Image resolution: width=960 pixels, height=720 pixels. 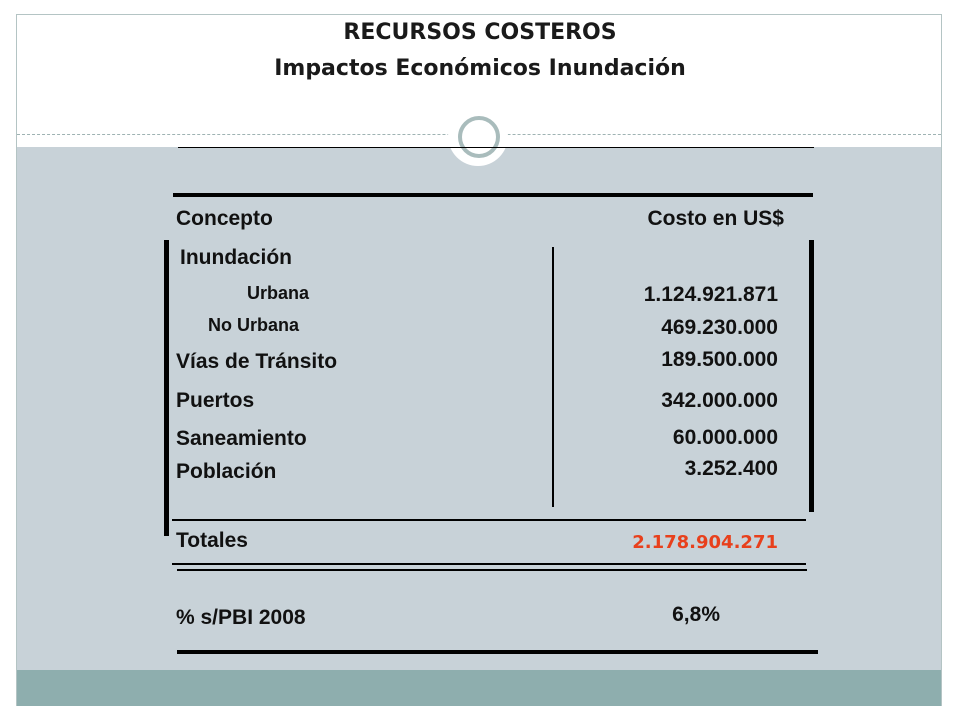 What do you see at coordinates (480, 68) in the screenshot?
I see `slide-subtitle: Impactos Económicos Inundación` at bounding box center [480, 68].